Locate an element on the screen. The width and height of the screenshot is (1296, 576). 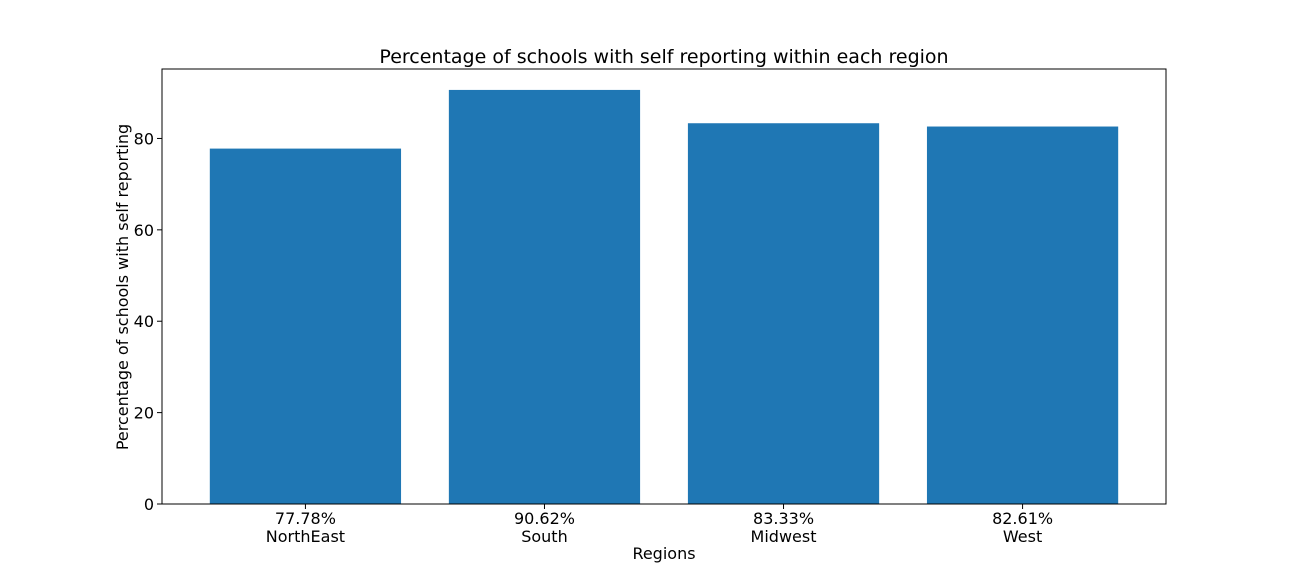
y-tick-label: 0 is located at coordinates (149, 504).